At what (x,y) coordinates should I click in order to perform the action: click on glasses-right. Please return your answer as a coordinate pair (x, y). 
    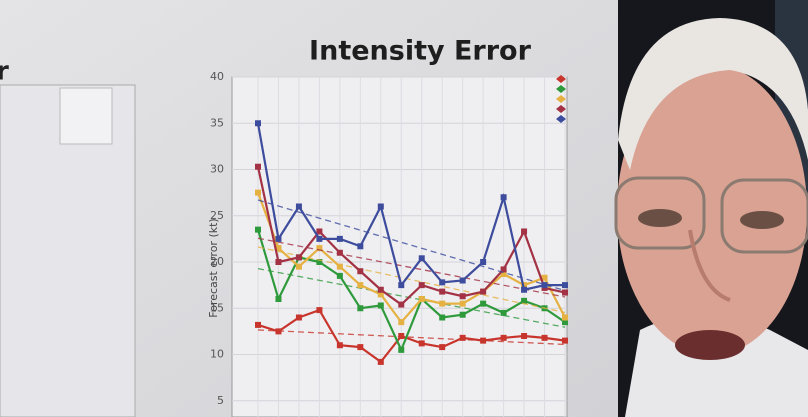
    Looking at the image, I should click on (764, 216).